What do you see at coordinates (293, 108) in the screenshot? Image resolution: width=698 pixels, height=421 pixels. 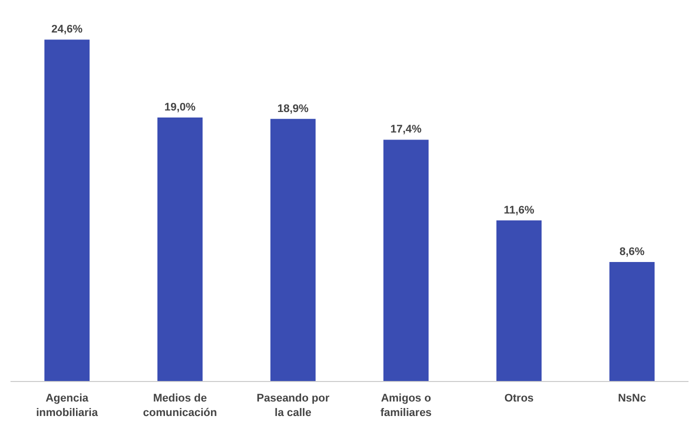 I see `data-label: 18,9%` at bounding box center [293, 108].